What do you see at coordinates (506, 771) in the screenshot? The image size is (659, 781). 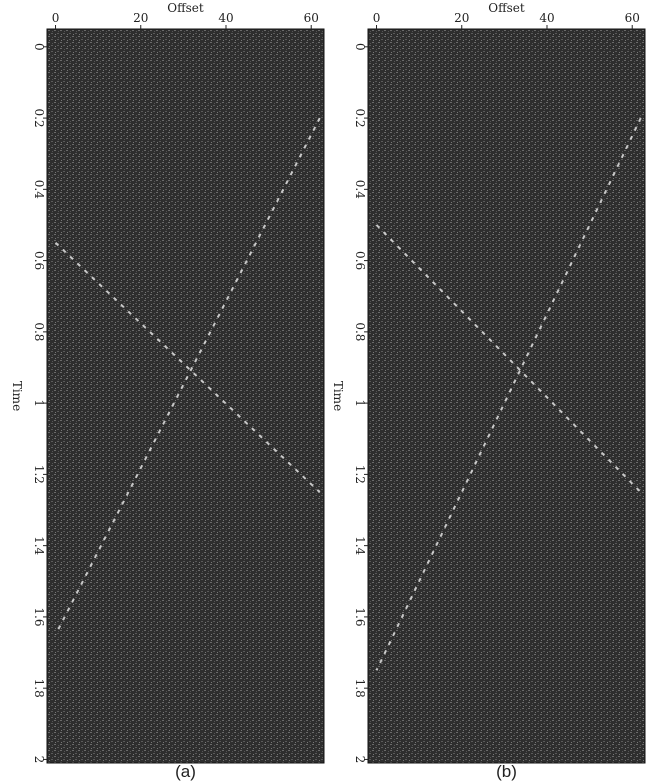 I see `panel-label: (b)` at bounding box center [506, 771].